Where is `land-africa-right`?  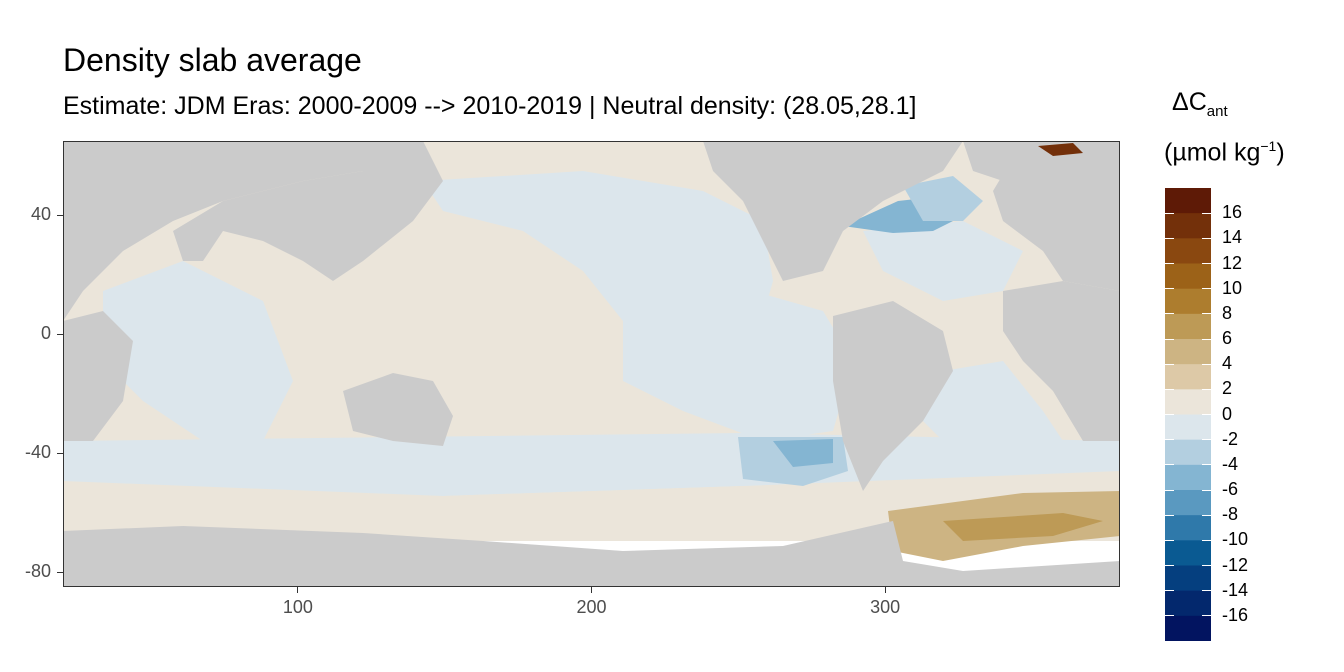 land-africa-right is located at coordinates (1061, 361).